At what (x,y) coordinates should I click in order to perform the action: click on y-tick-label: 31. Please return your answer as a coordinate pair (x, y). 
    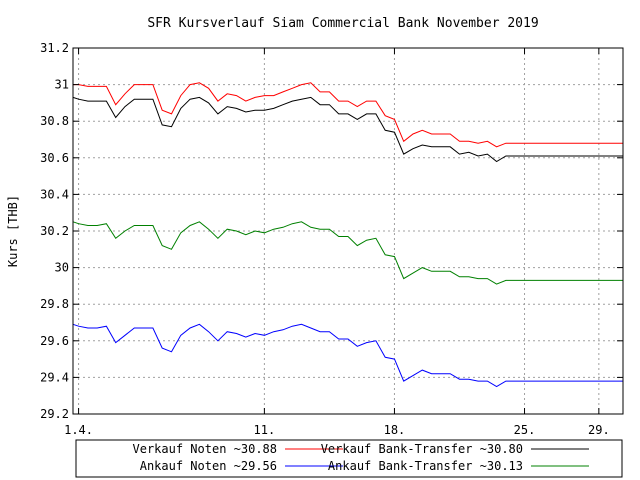
    Looking at the image, I should click on (62, 85).